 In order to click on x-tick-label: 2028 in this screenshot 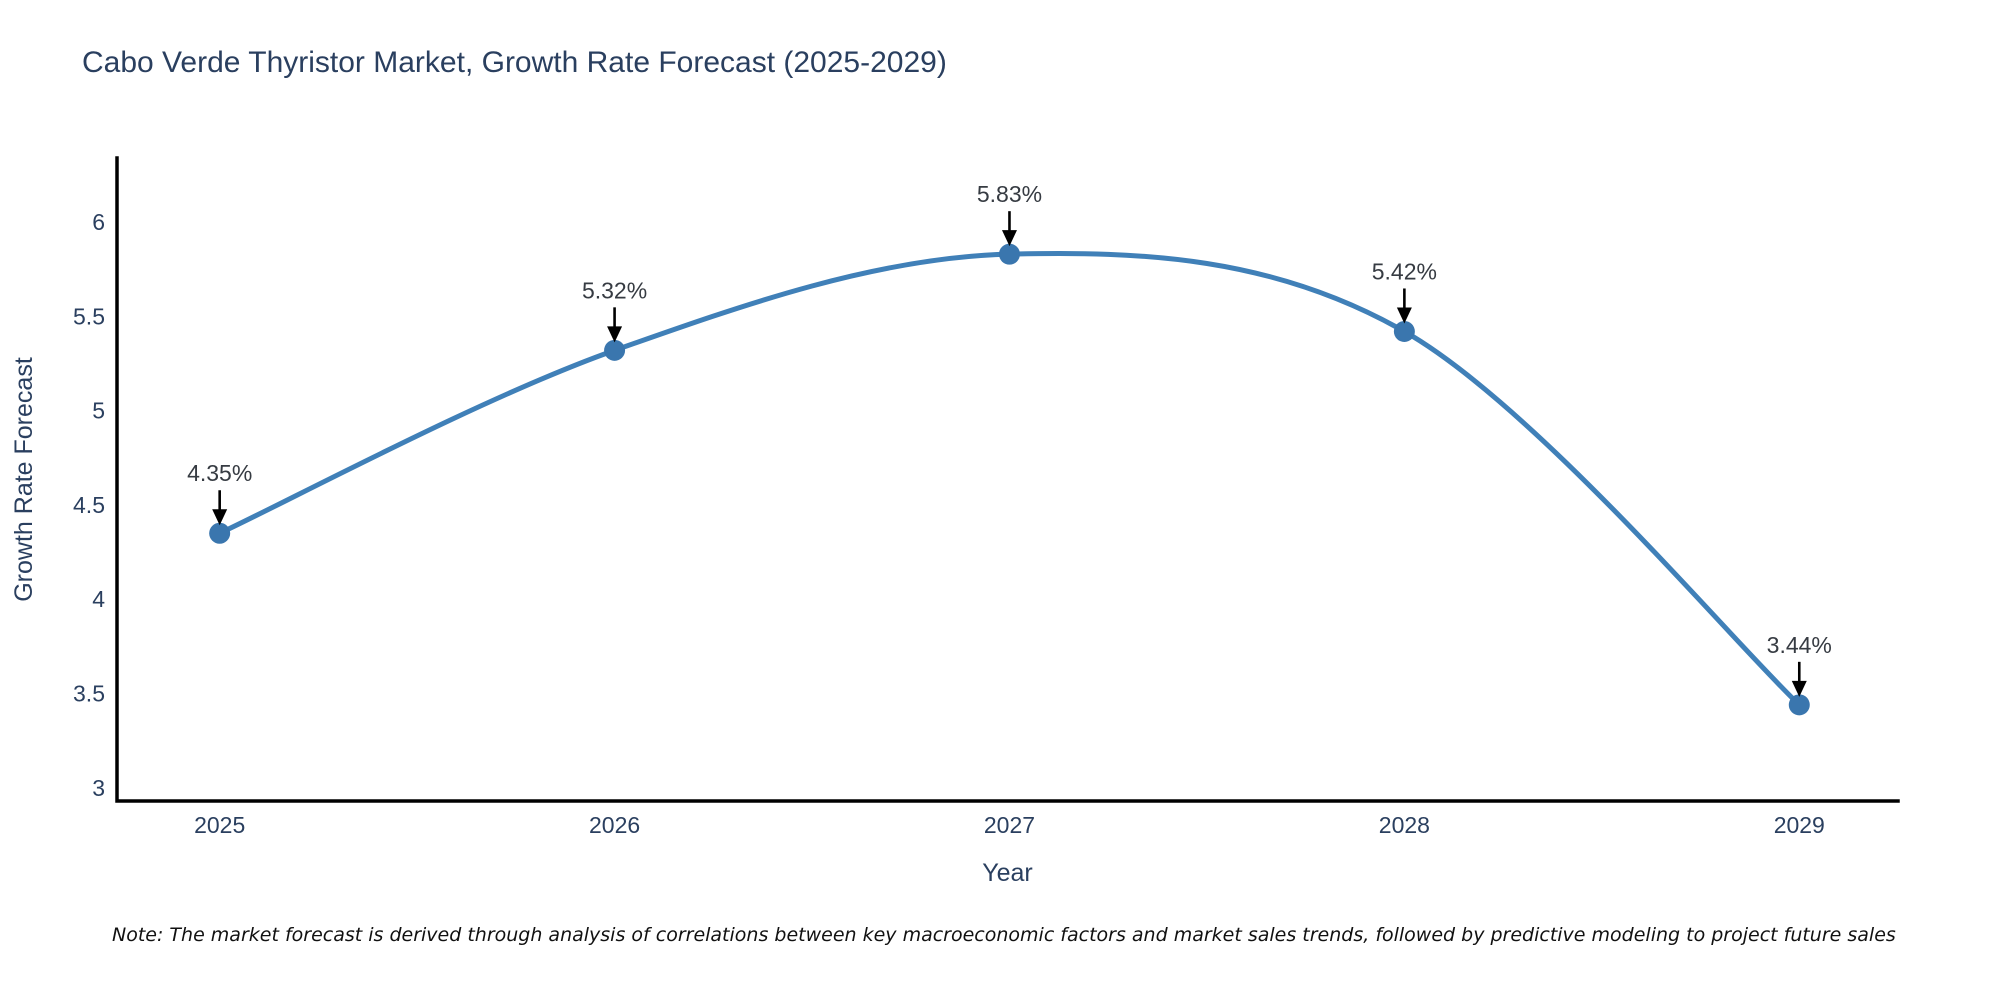, I will do `click(1404, 825)`.